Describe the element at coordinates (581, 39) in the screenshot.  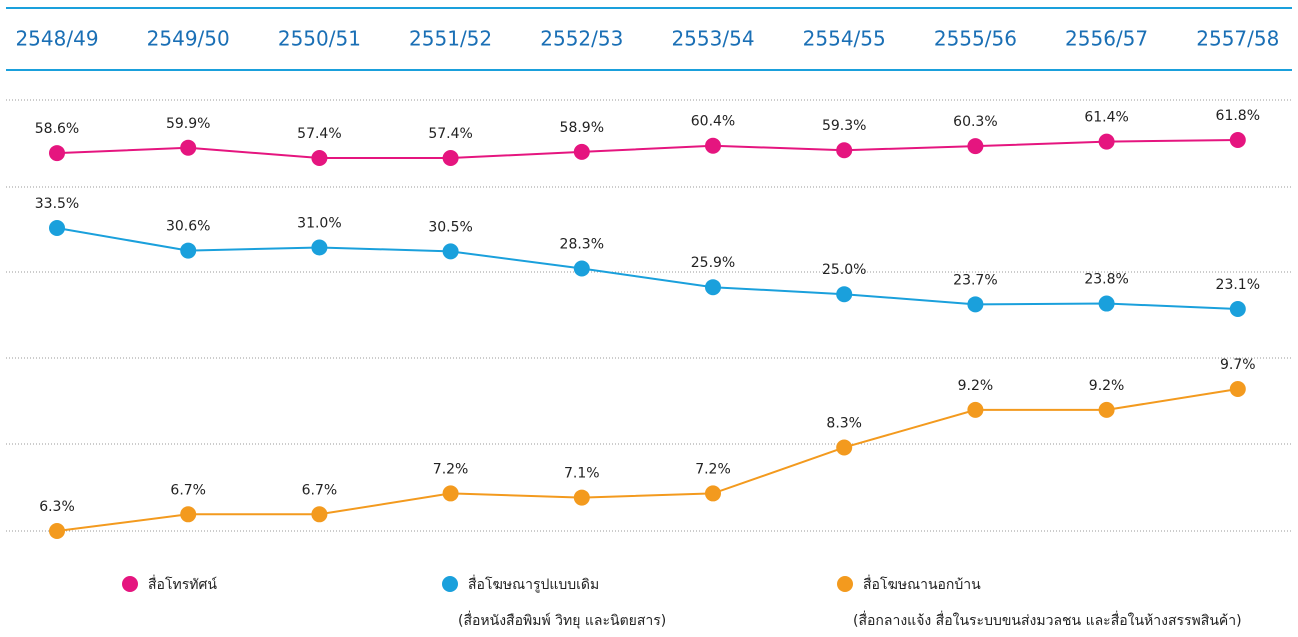
I see `x-tick-label: 2552/53` at that location.